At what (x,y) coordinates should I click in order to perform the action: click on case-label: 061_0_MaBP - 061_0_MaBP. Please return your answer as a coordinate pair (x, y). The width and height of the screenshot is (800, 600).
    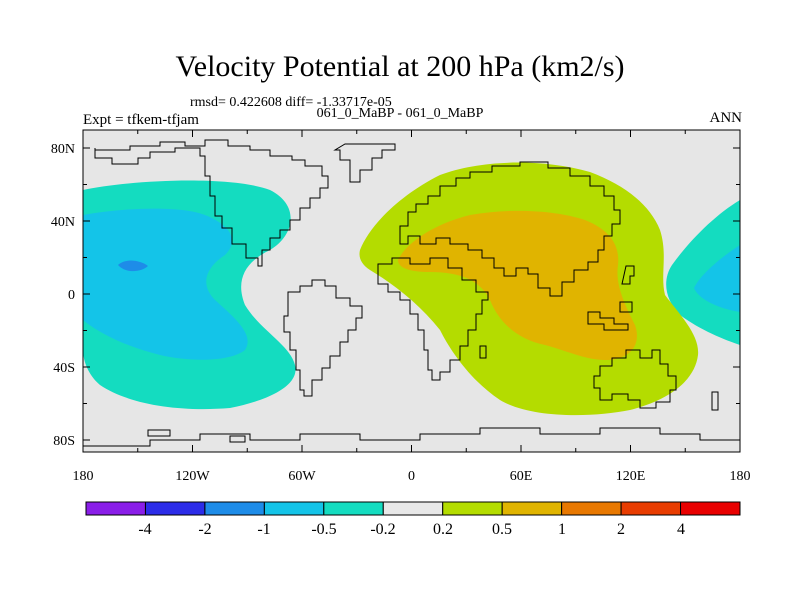
    Looking at the image, I should click on (400, 113).